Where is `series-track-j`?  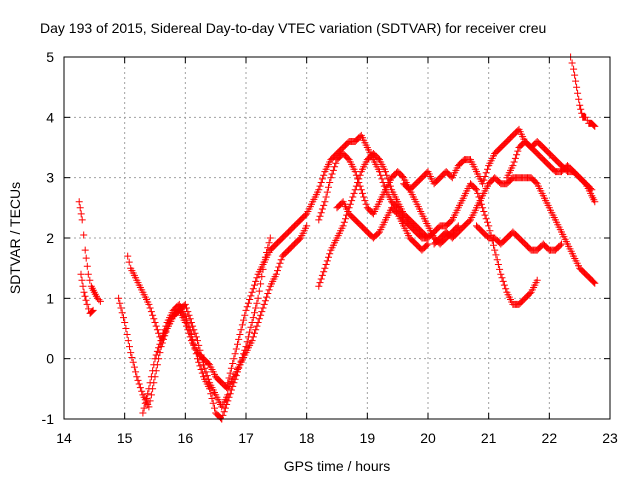
series-track-j is located at coordinates (382, 226).